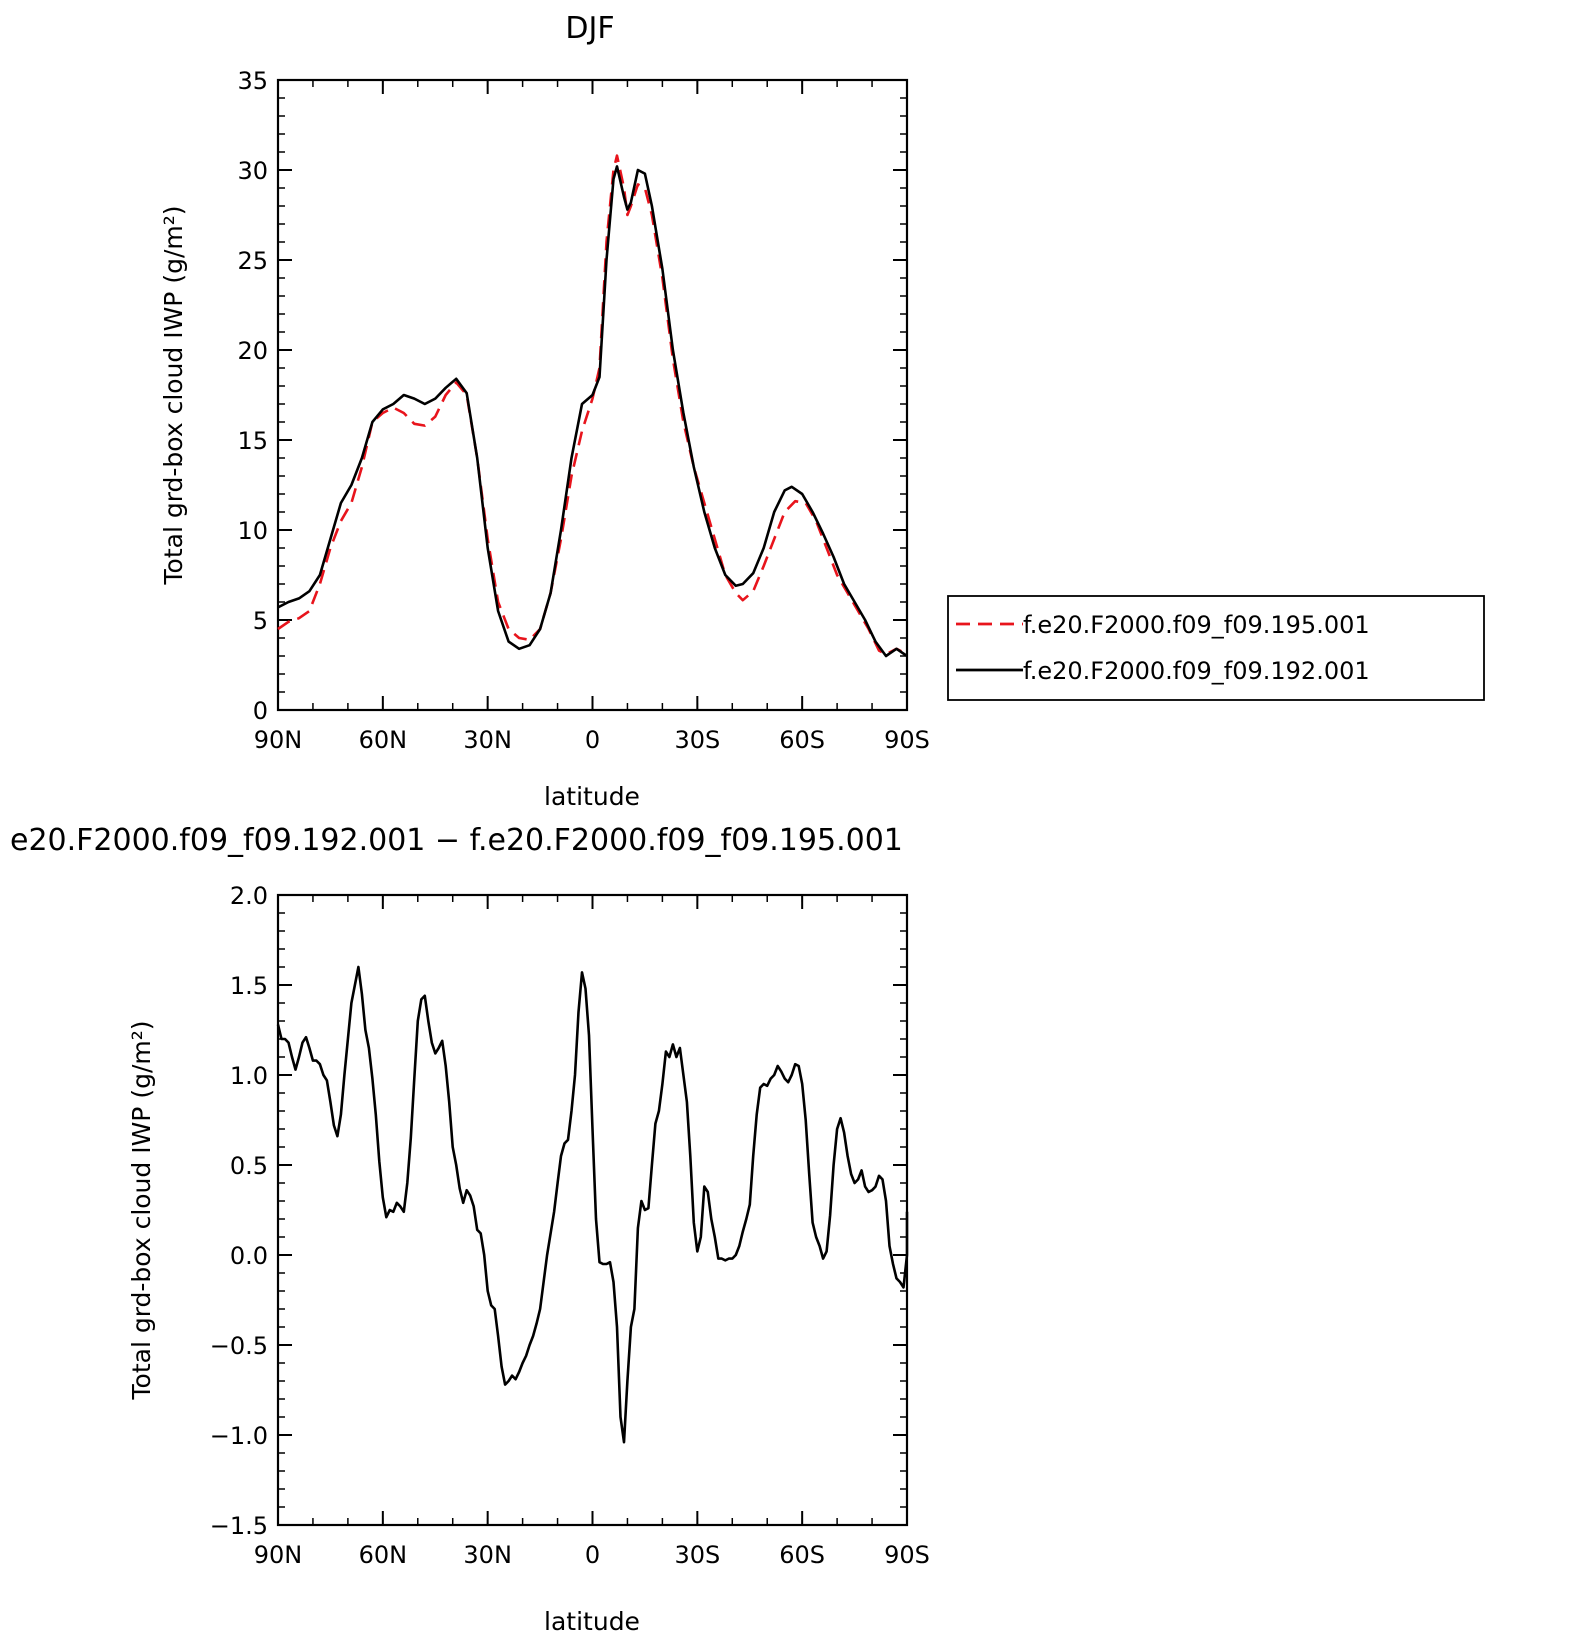  I want to click on y-tick-label: −1.0, so click(239, 1436).